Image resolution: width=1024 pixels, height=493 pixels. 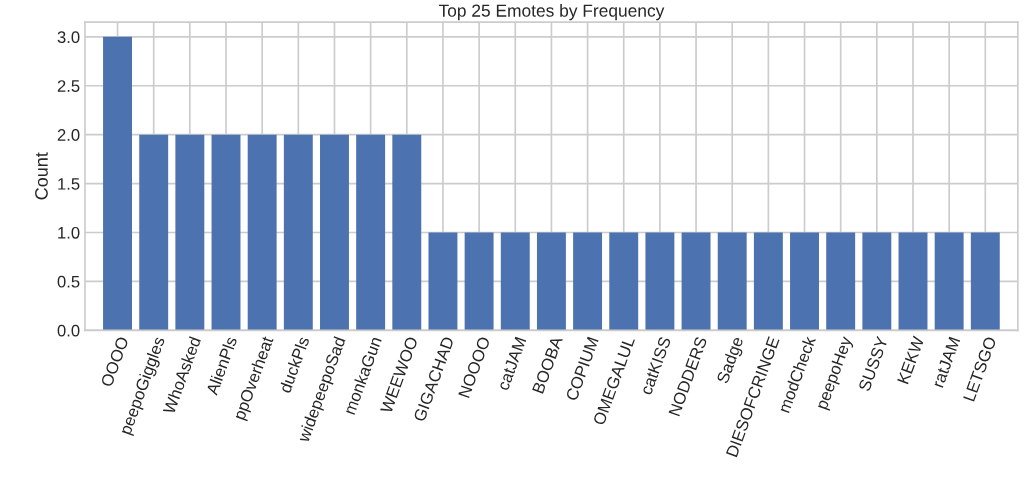 I want to click on y-axis-title: Count, so click(x=41, y=176).